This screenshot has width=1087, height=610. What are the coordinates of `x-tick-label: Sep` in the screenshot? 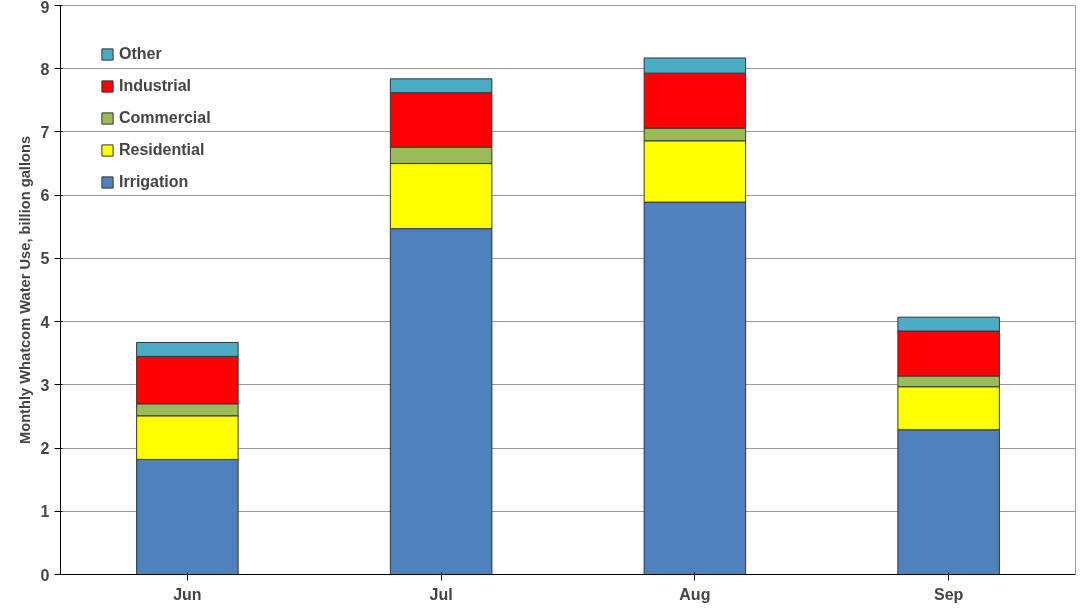 It's located at (948, 594).